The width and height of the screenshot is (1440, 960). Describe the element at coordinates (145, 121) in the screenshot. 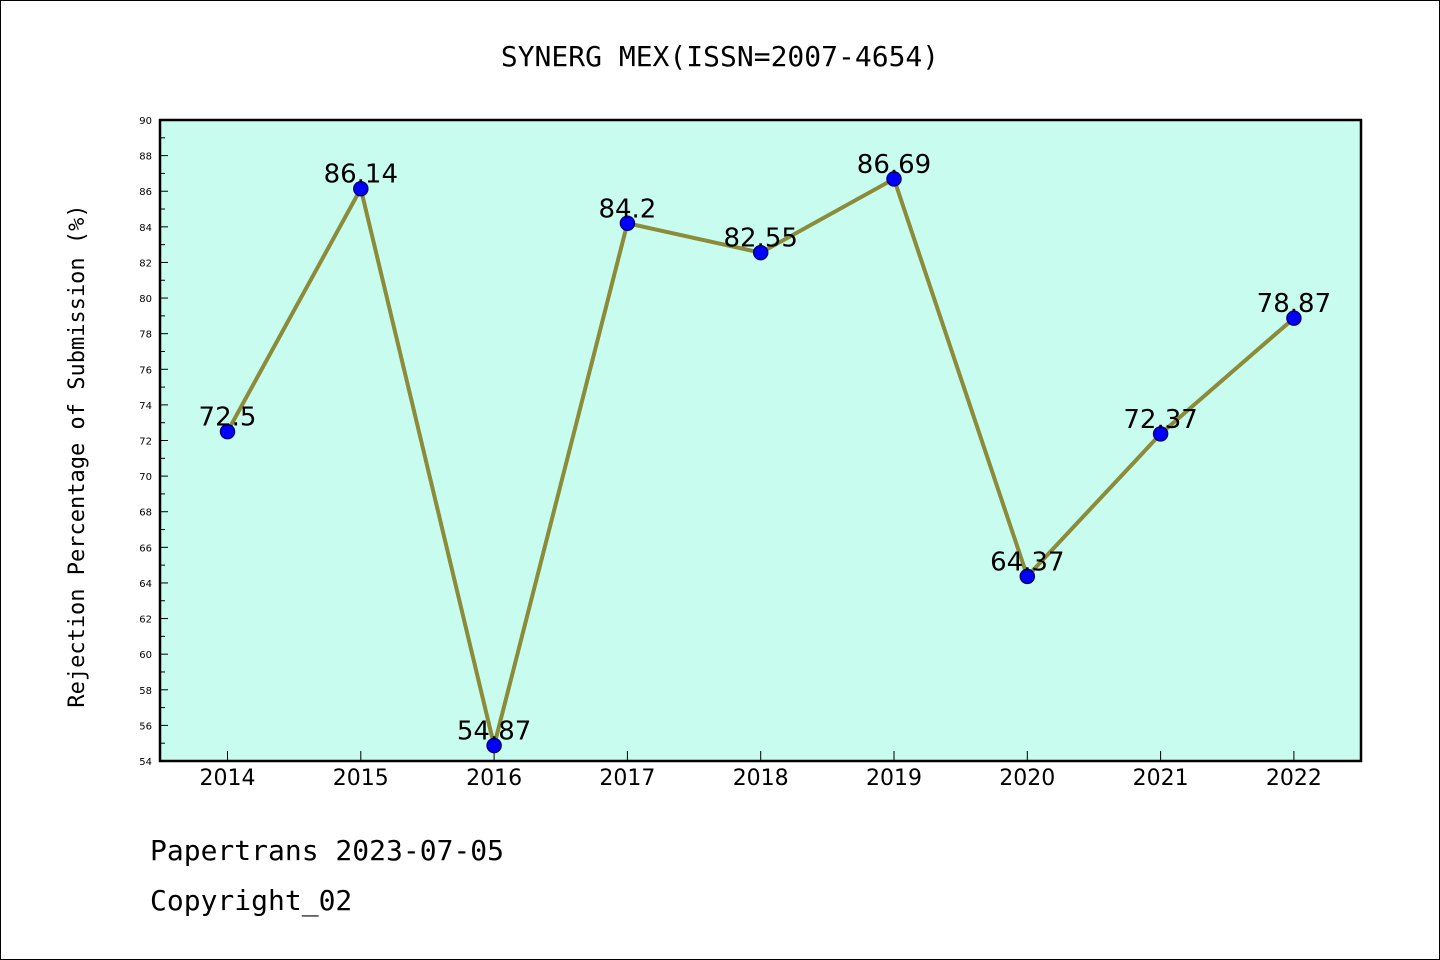

I see `y-tick-label: 90` at that location.